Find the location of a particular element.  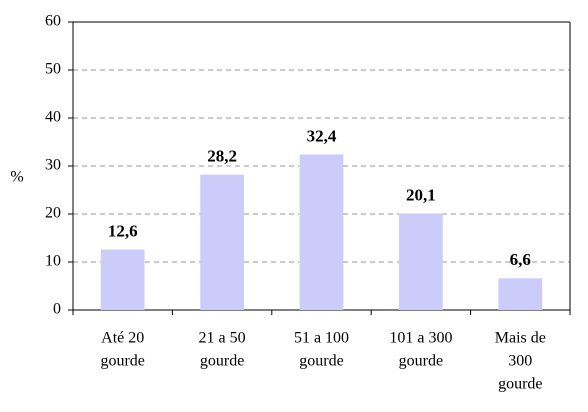

x-tick-label: 300 is located at coordinates (520, 361).